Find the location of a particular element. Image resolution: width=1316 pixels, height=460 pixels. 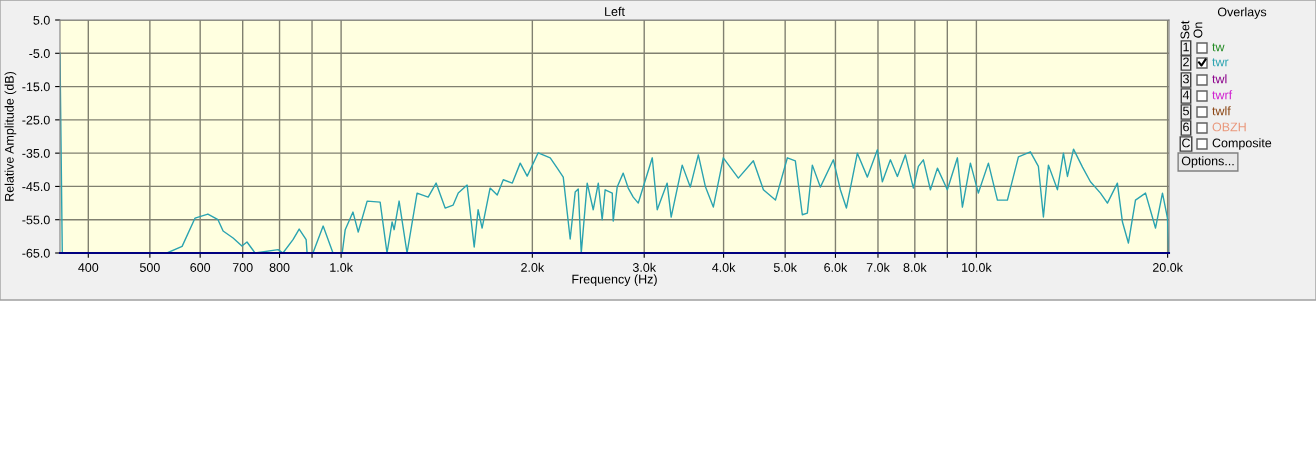

text: On is located at coordinates (1198, 30).